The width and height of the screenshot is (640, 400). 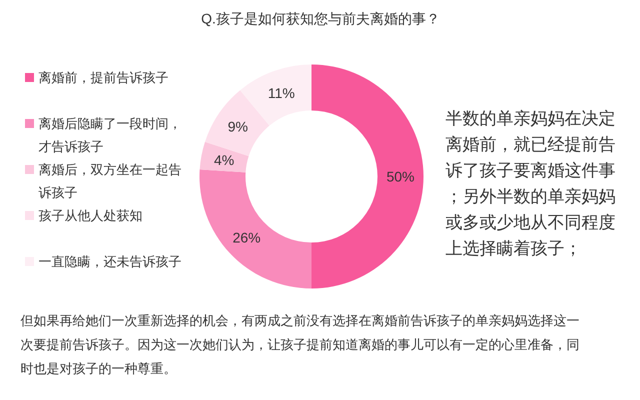 I want to click on legend-label: 离婚后隐瞒了一段时间，才告诉孩子, so click(x=110, y=135).